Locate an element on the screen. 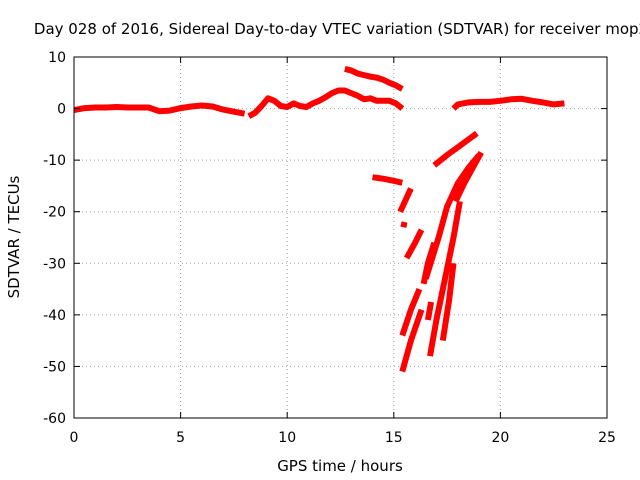 Image resolution: width=640 pixels, height=480 pixels. x-tick-label: 5 is located at coordinates (180, 438).